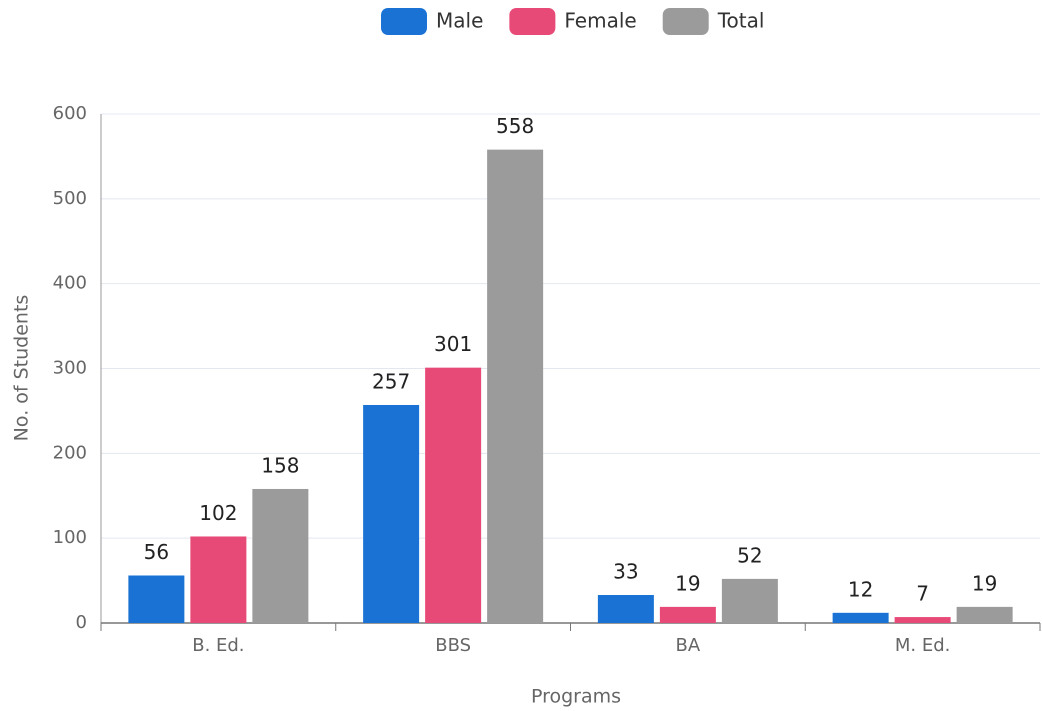 The height and width of the screenshot is (711, 1042). I want to click on legend-label: Female, so click(600, 21).